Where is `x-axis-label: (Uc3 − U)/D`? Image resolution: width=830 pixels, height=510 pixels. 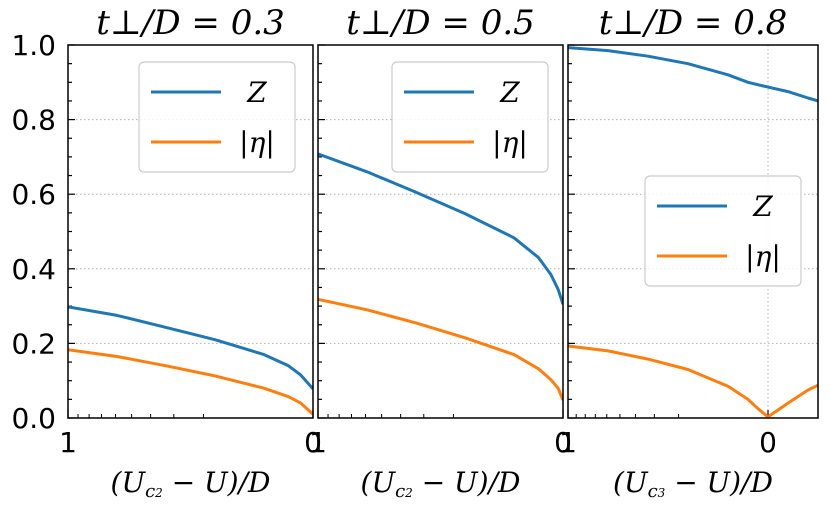
x-axis-label: (Uc3 − U)/D is located at coordinates (693, 484).